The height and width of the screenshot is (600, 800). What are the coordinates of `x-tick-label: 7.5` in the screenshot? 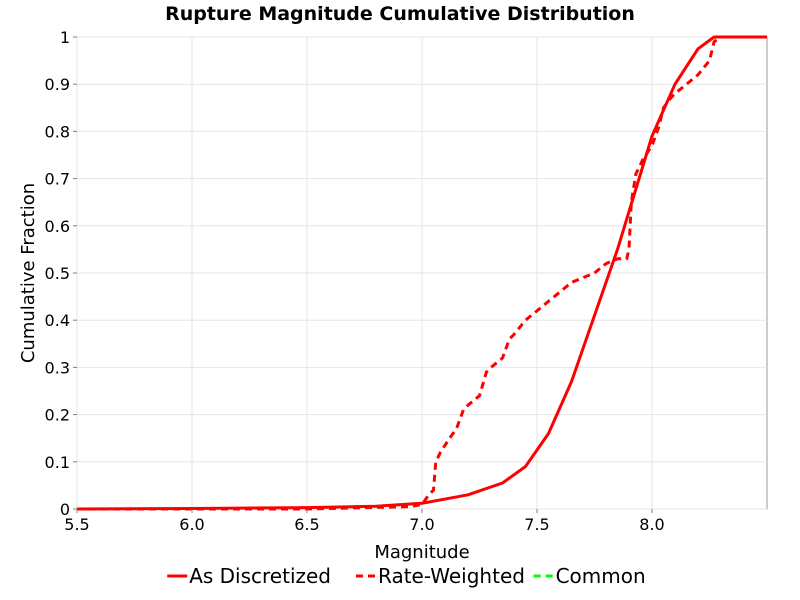 It's located at (536, 524).